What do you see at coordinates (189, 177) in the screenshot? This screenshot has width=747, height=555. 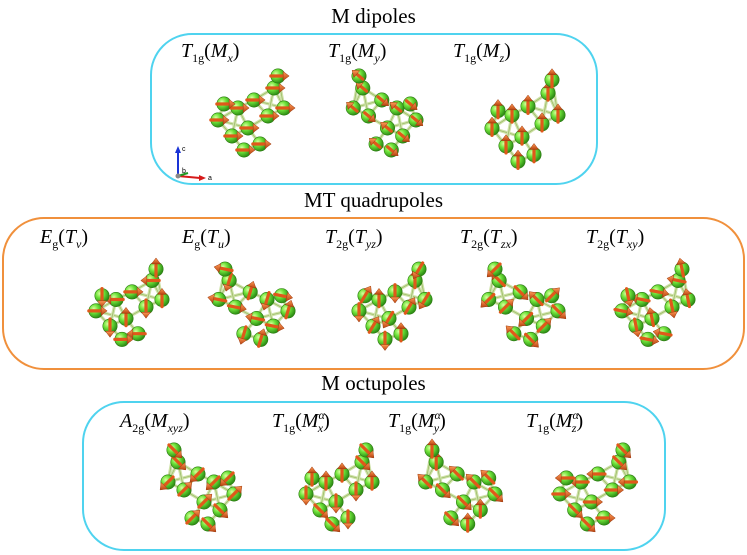 I see `axis-a-line` at bounding box center [189, 177].